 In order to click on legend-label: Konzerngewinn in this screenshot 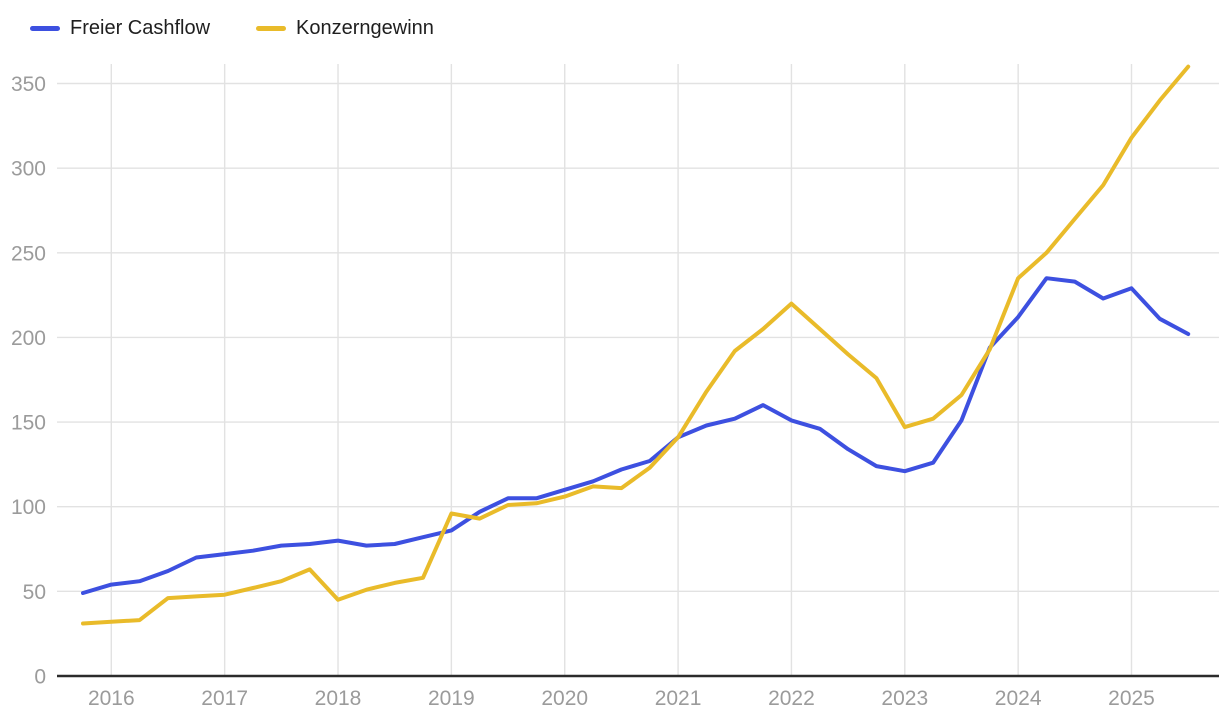, I will do `click(365, 28)`.